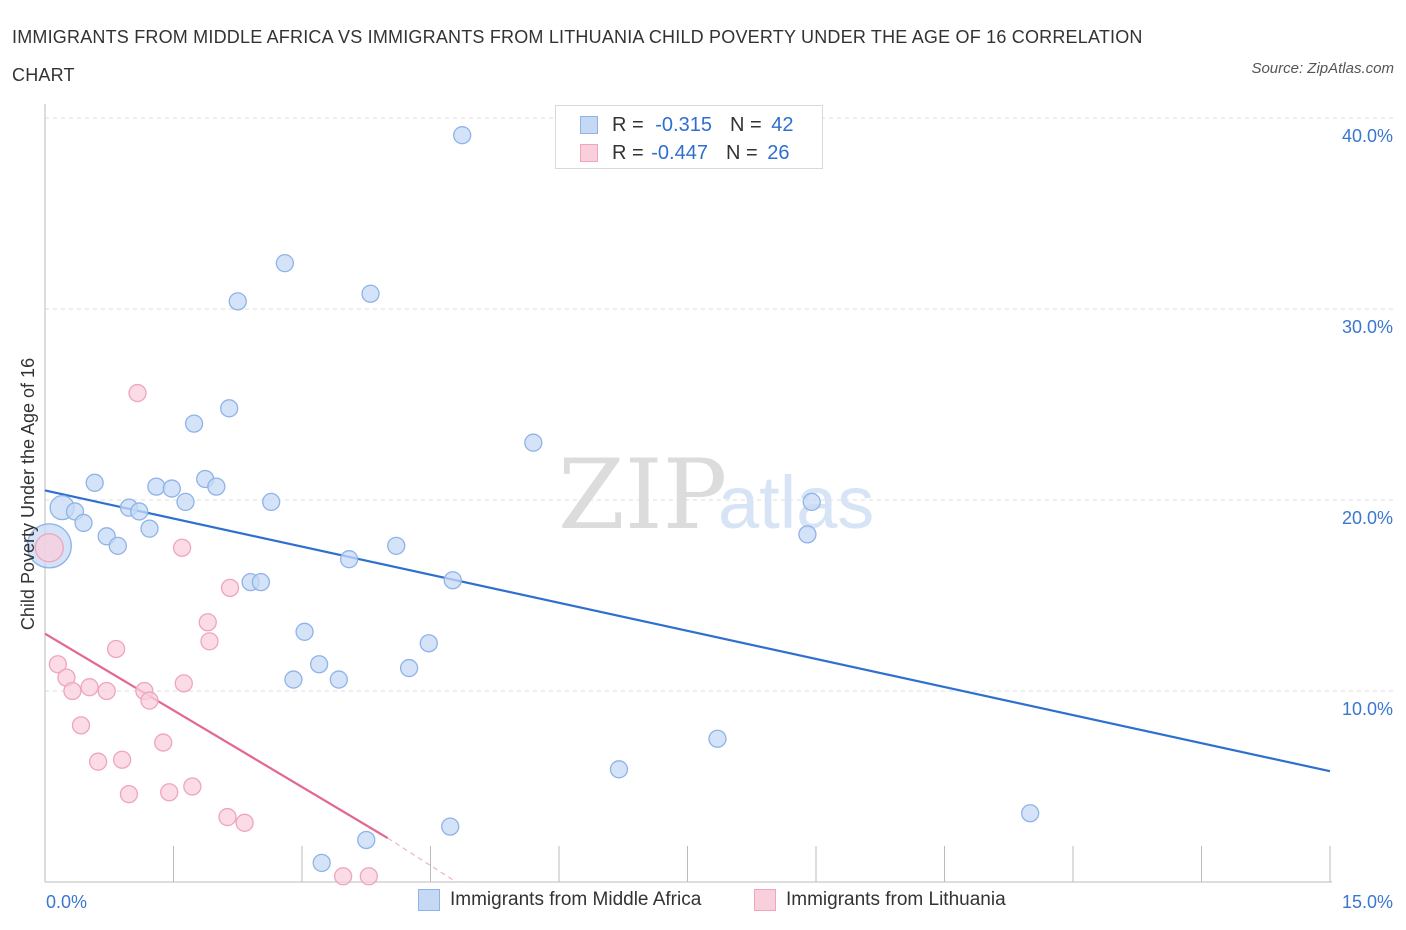 This screenshot has height=930, width=1406. Describe the element at coordinates (1367, 136) in the screenshot. I see `y-tick-label: 40.0%` at that location.